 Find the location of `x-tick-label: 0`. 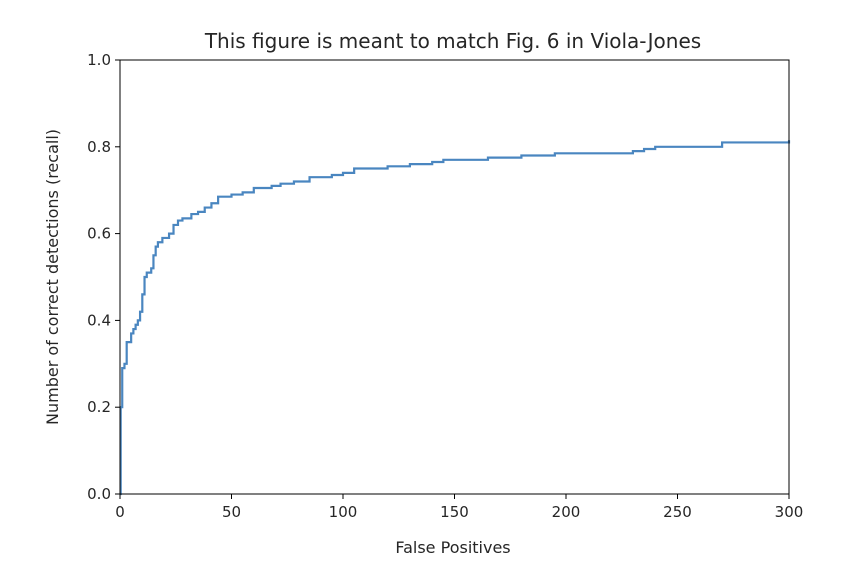

x-tick-label: 0 is located at coordinates (120, 512).